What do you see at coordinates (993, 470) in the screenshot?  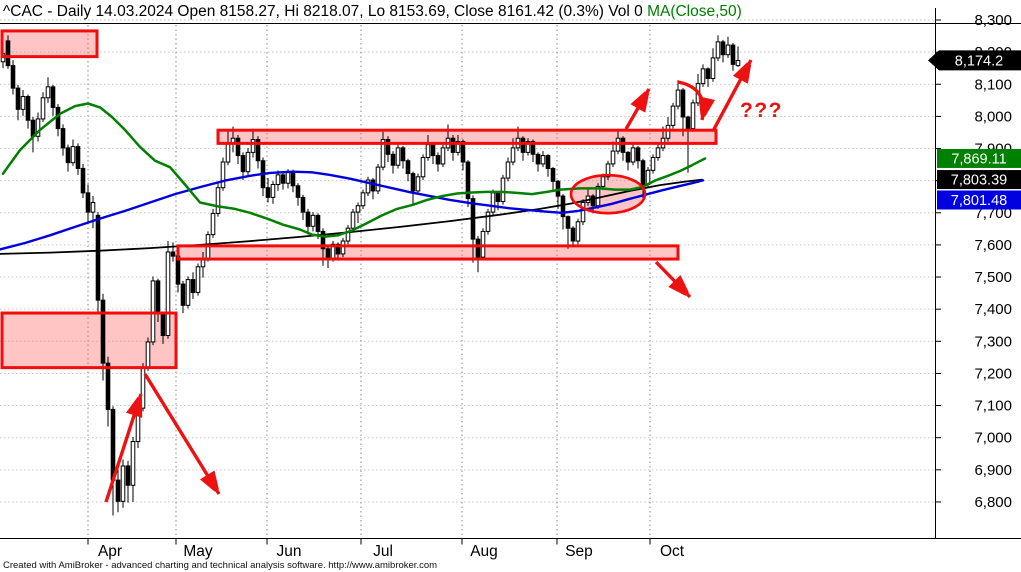 I see `y-tick-label: 6,900` at bounding box center [993, 470].